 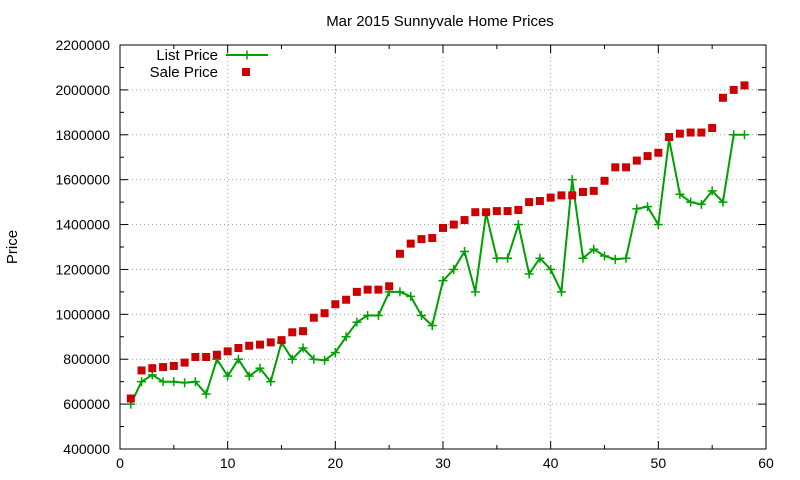 I want to click on y-tick-label: 1000000, so click(x=82, y=314).